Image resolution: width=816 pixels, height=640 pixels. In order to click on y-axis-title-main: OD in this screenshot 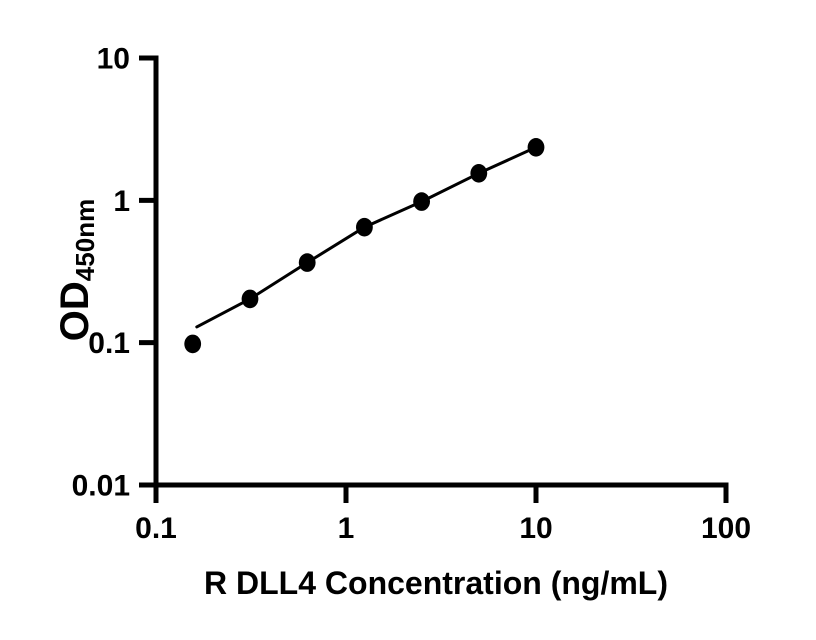, I will do `click(75, 311)`.